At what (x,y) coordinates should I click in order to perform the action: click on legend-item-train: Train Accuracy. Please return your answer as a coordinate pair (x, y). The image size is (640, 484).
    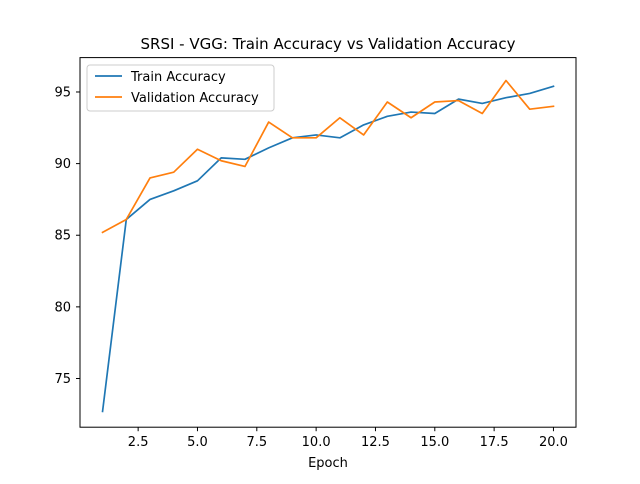
    Looking at the image, I should click on (160, 77).